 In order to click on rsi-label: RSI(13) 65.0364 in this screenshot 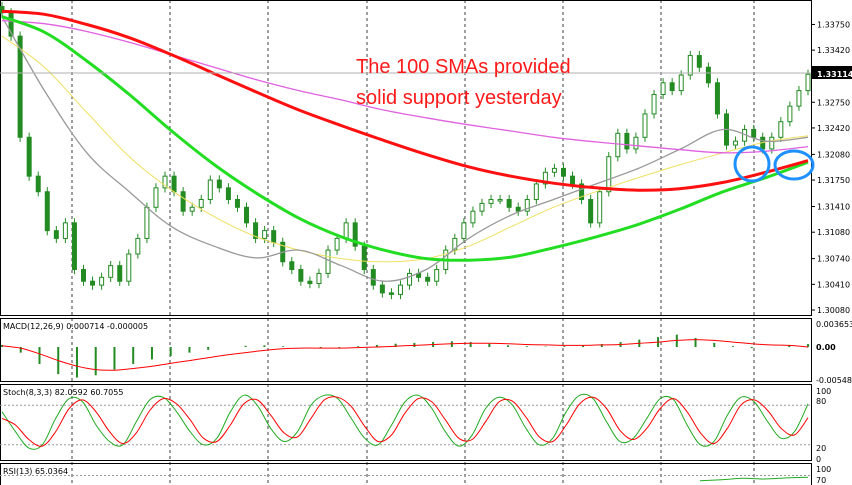, I will do `click(35, 471)`.